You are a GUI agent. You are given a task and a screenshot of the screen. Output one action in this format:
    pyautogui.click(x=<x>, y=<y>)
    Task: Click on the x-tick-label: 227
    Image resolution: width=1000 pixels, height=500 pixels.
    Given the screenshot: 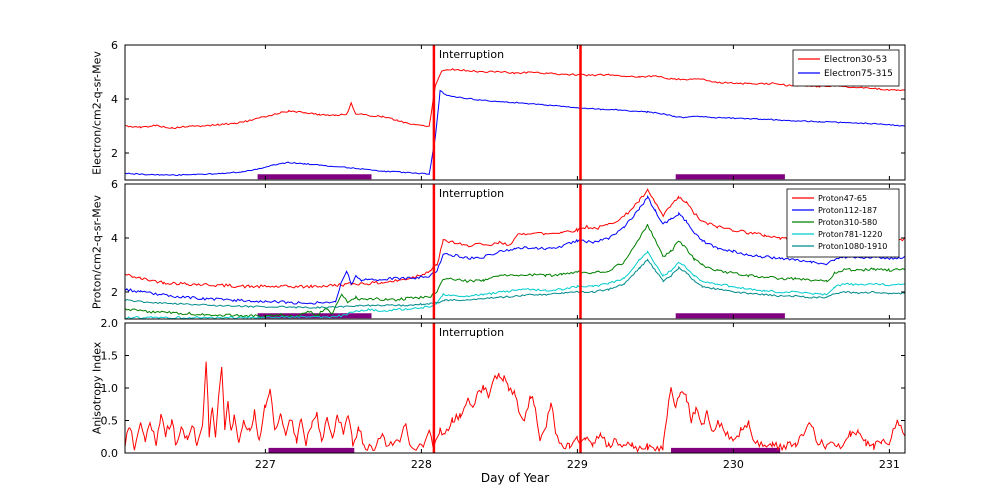 What is the action you would take?
    pyautogui.click(x=265, y=464)
    